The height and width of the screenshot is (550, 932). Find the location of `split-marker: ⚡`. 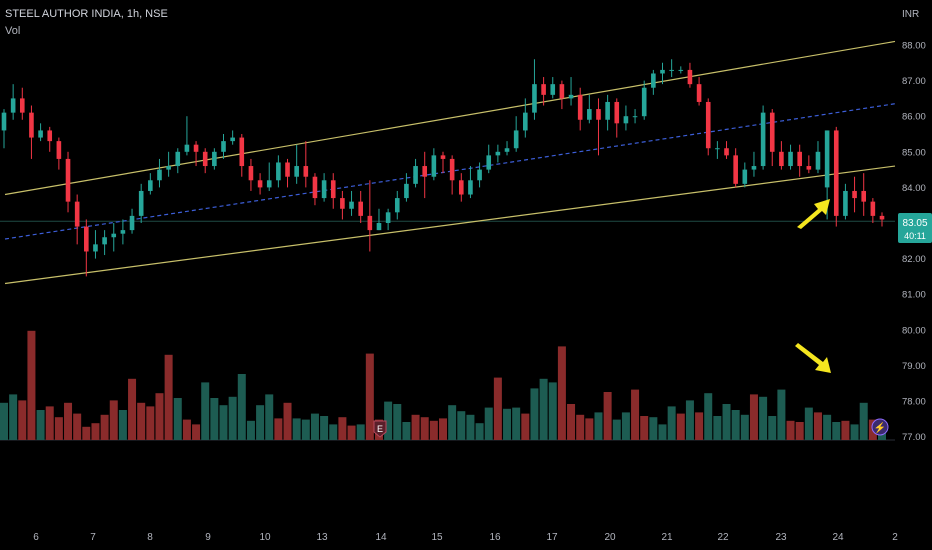

split-marker: ⚡ is located at coordinates (880, 427).